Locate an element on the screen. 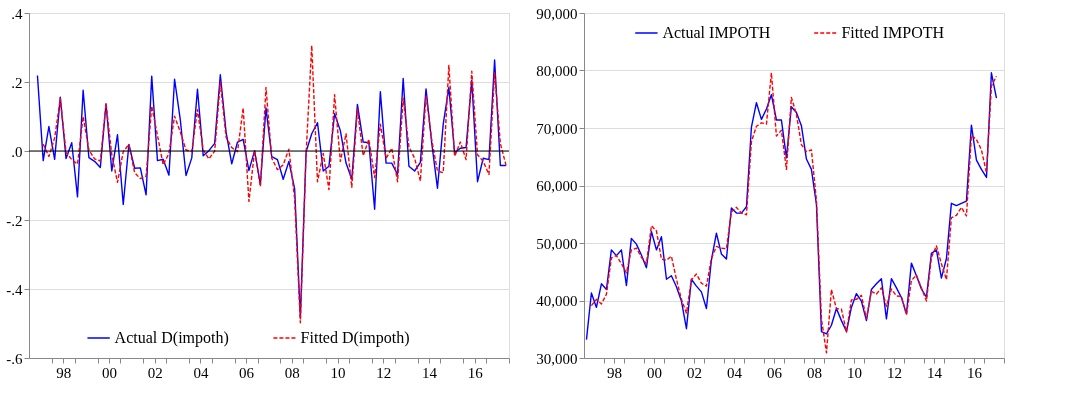 This screenshot has height=403, width=1092. legend-label: Fitted IMPOTH is located at coordinates (893, 32).